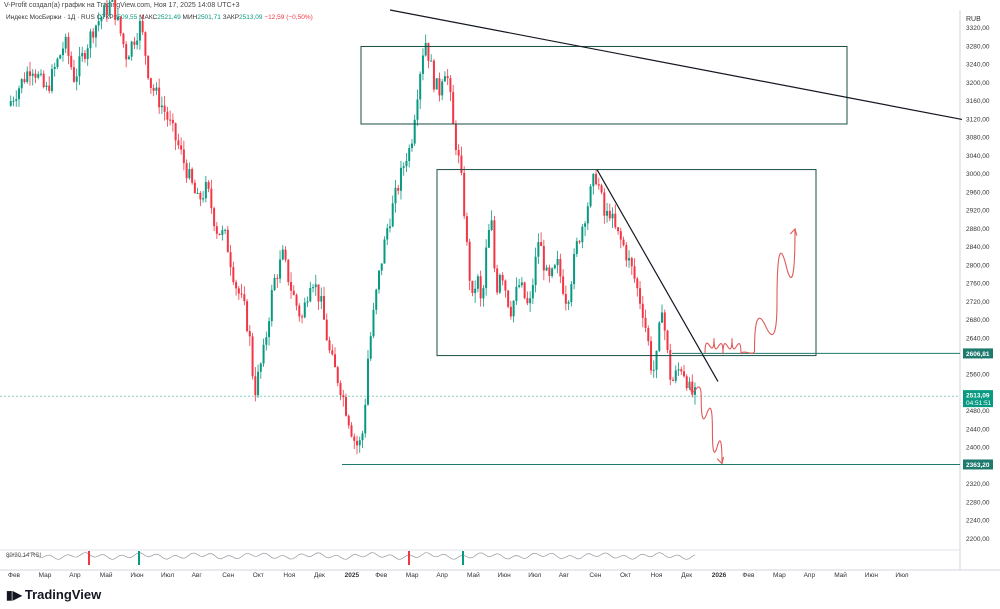 The height and width of the screenshot is (609, 1000). What do you see at coordinates (626, 263) in the screenshot?
I see `range-box` at bounding box center [626, 263].